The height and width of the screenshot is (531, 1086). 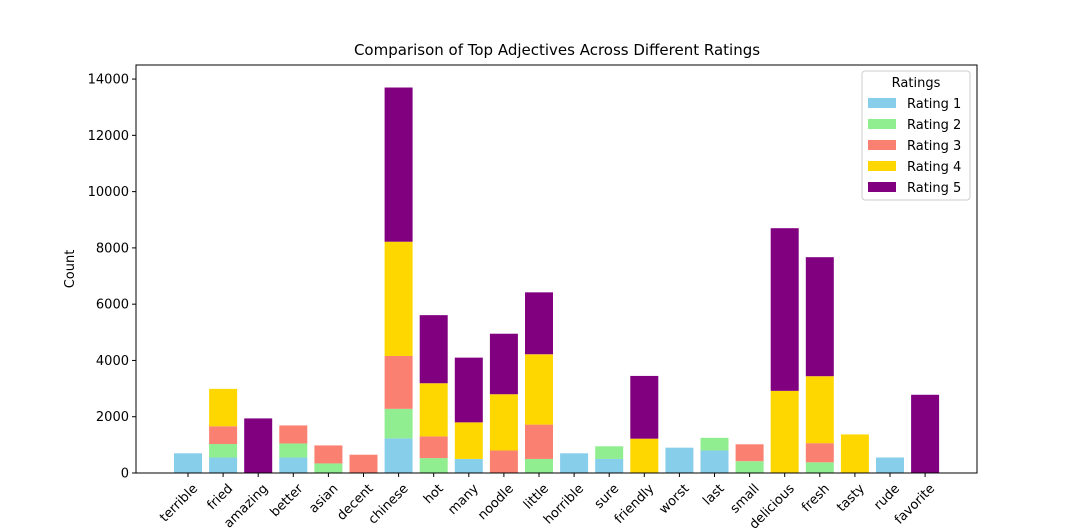 What do you see at coordinates (816, 498) in the screenshot?
I see `x-tick-label: fresh` at bounding box center [816, 498].